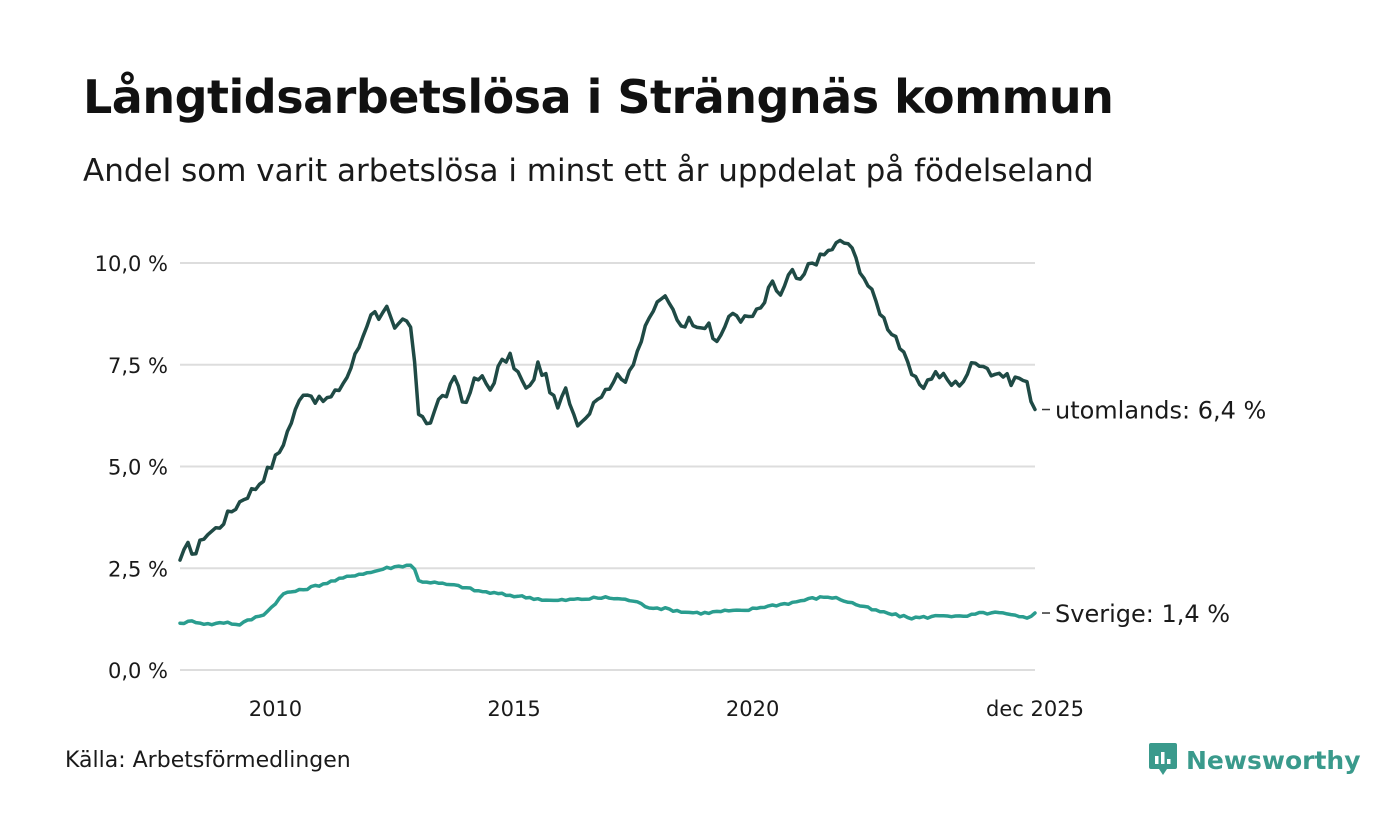  Describe the element at coordinates (138, 366) in the screenshot. I see `y-tick-label: 7,5 %` at that location.